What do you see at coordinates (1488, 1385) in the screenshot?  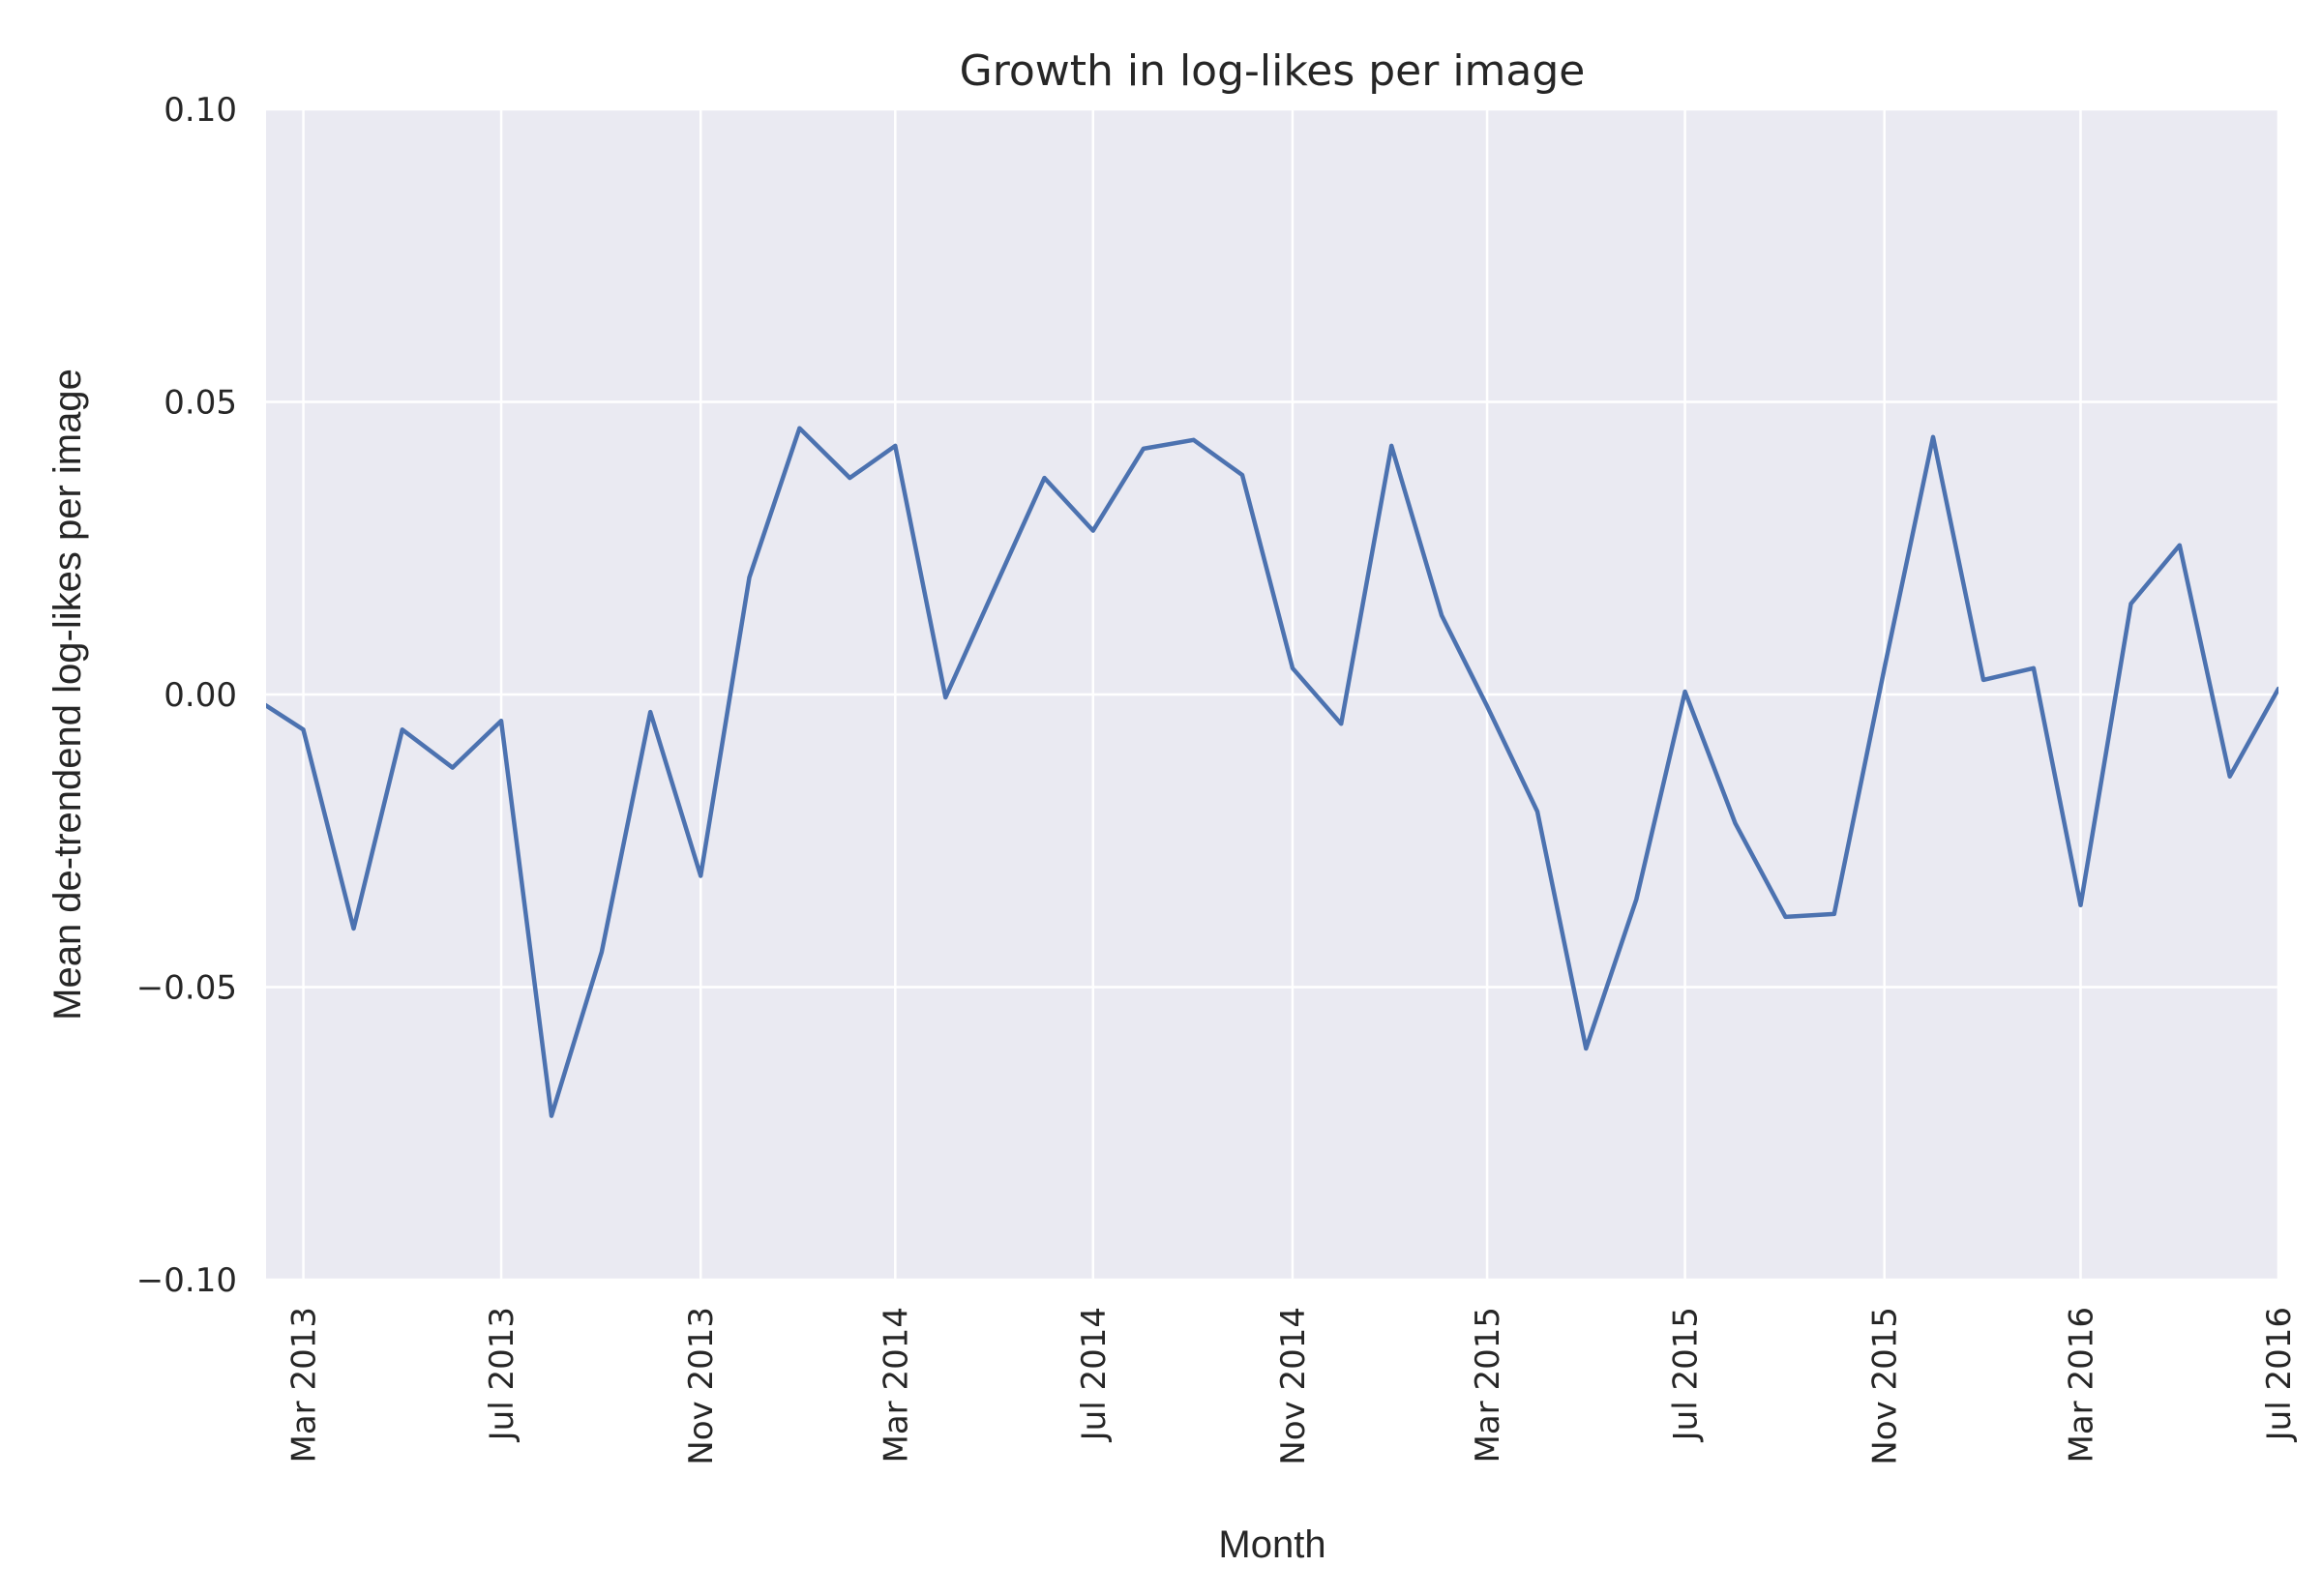 I see `x-tick-label: Mar 2015` at bounding box center [1488, 1385].